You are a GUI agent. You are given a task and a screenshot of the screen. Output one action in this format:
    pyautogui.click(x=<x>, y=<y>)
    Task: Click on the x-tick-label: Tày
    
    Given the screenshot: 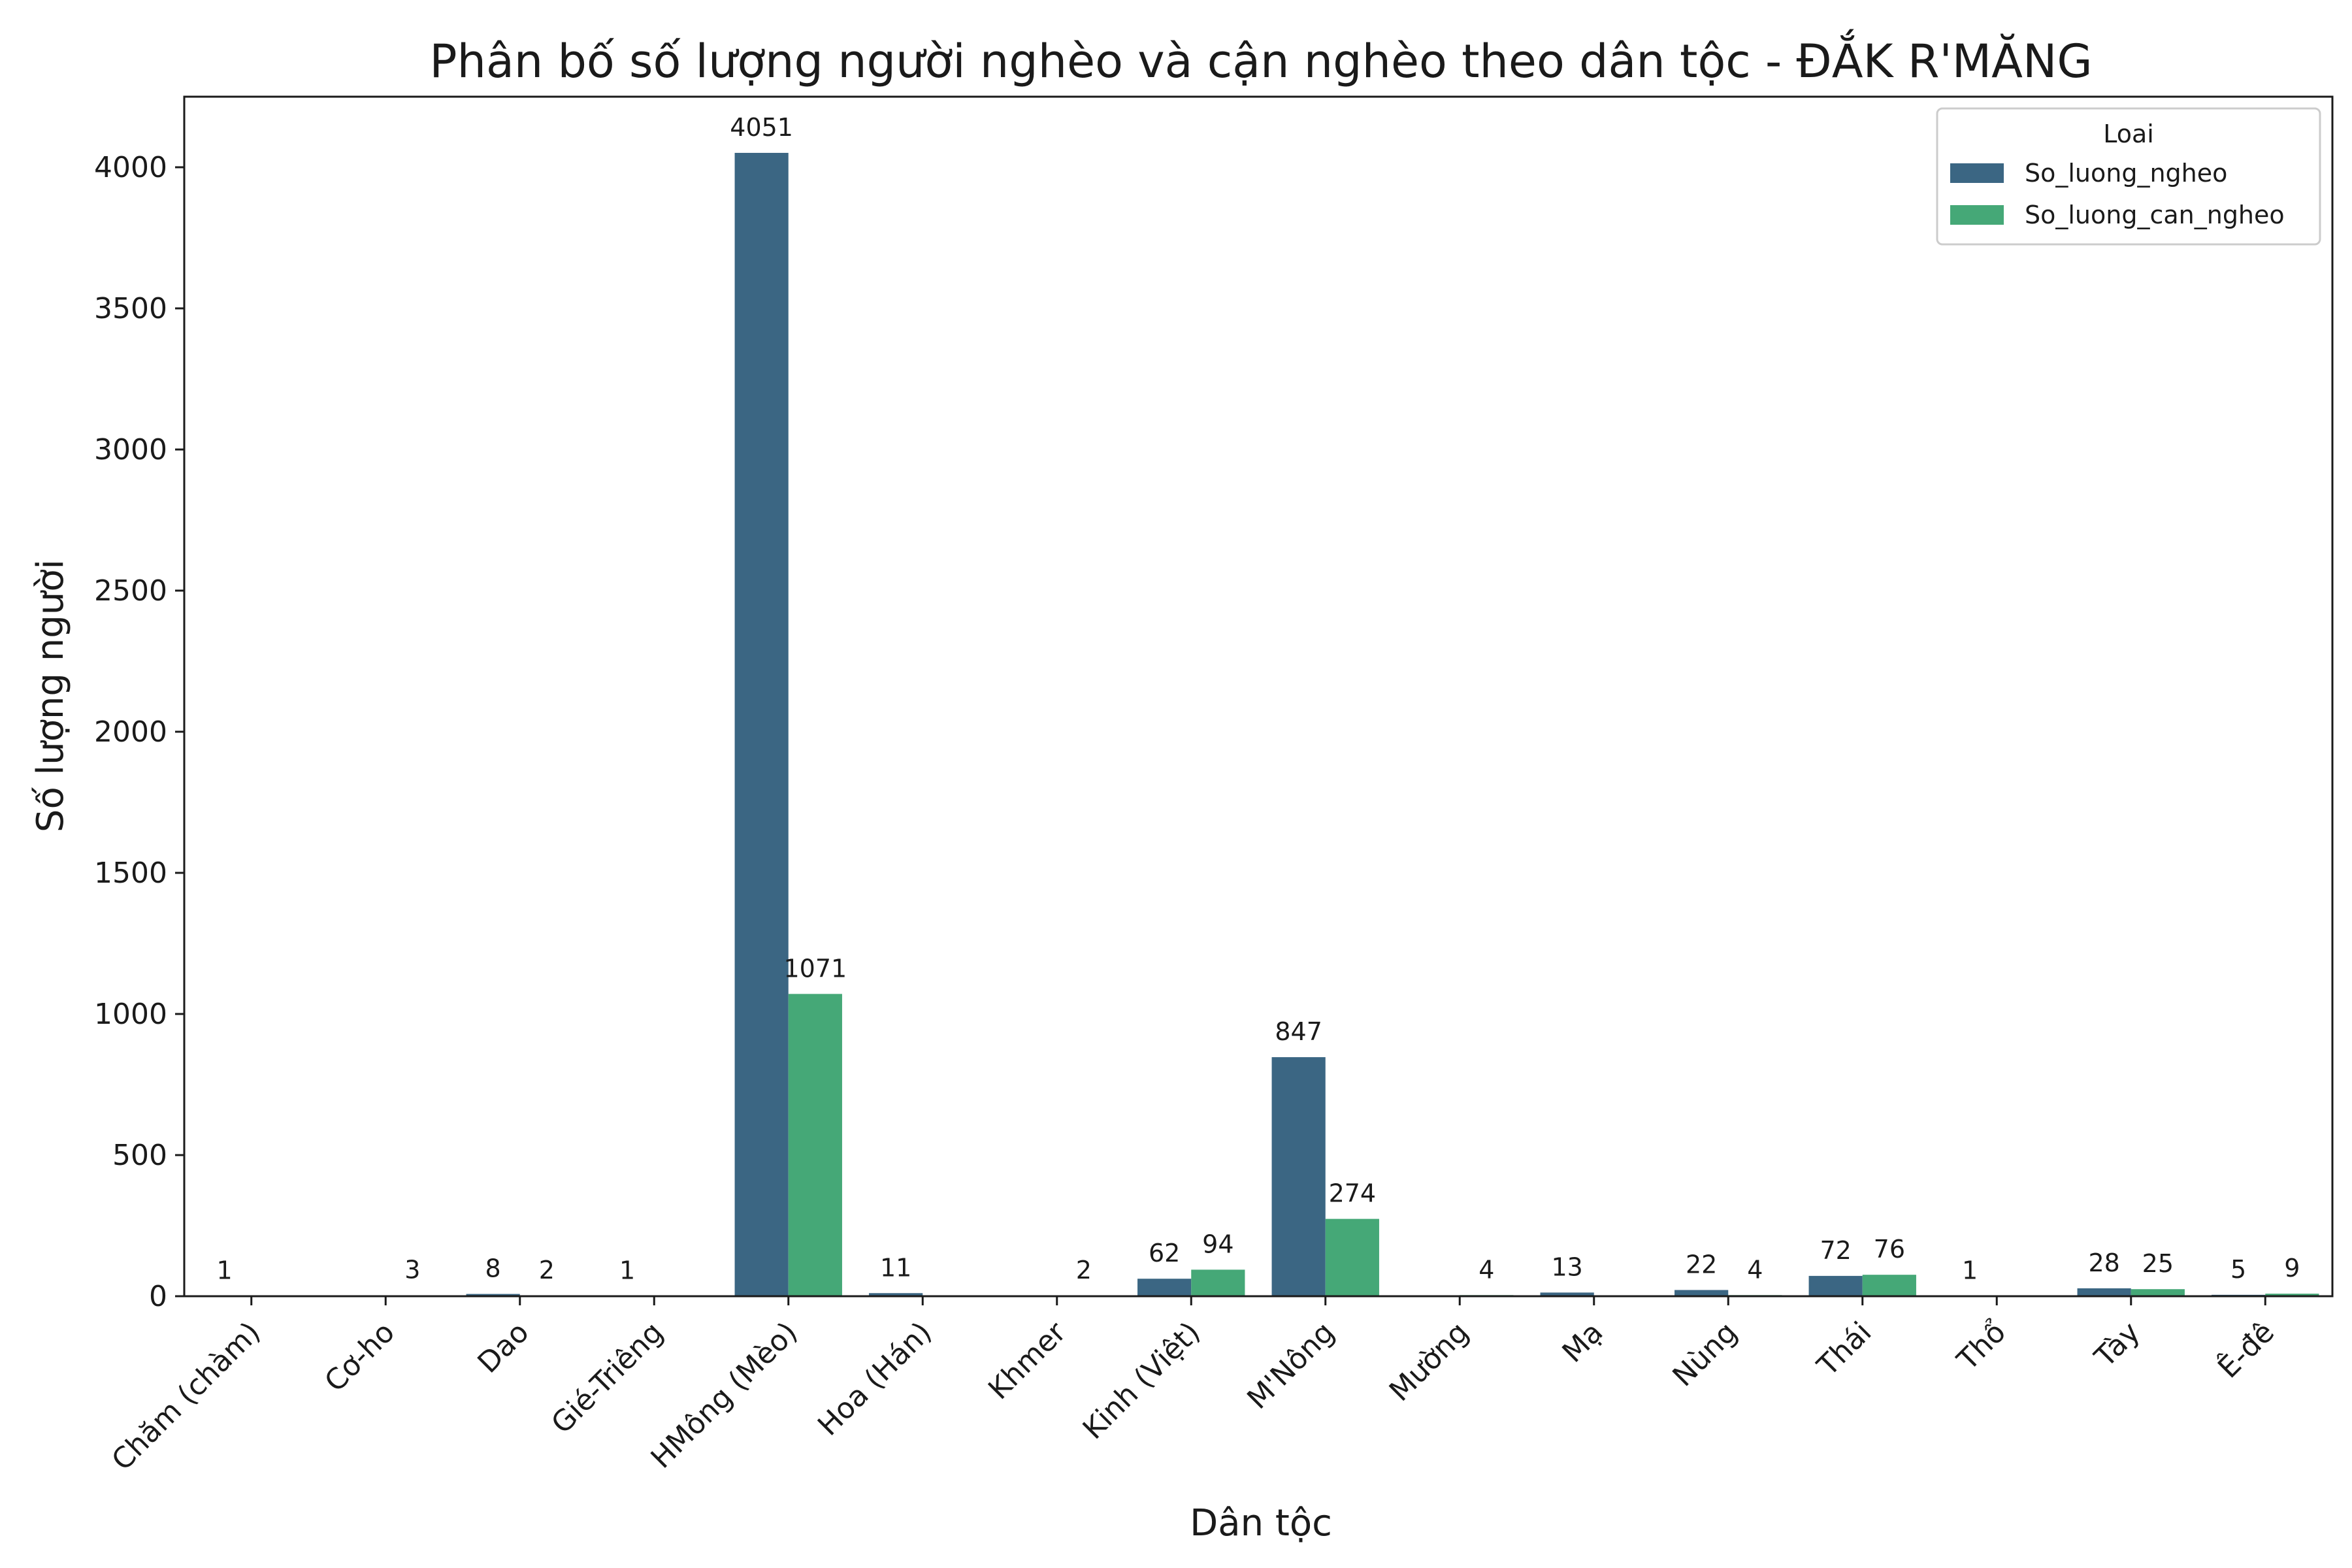 What is the action you would take?
    pyautogui.click(x=2117, y=1345)
    